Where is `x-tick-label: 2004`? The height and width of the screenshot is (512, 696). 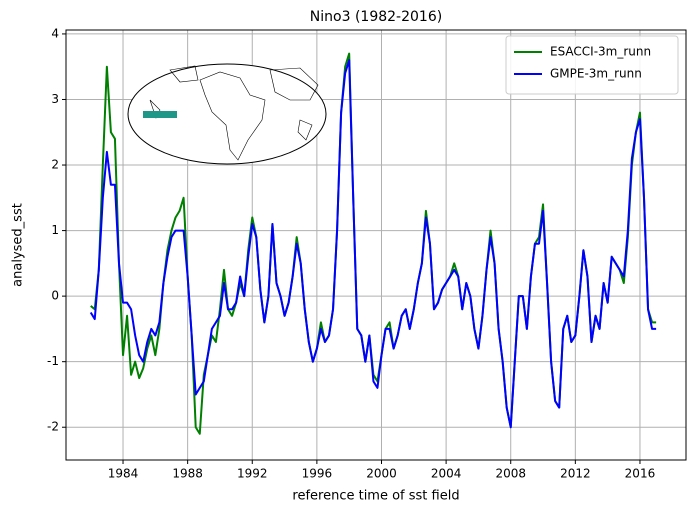 x-tick-label: 2004 is located at coordinates (446, 474).